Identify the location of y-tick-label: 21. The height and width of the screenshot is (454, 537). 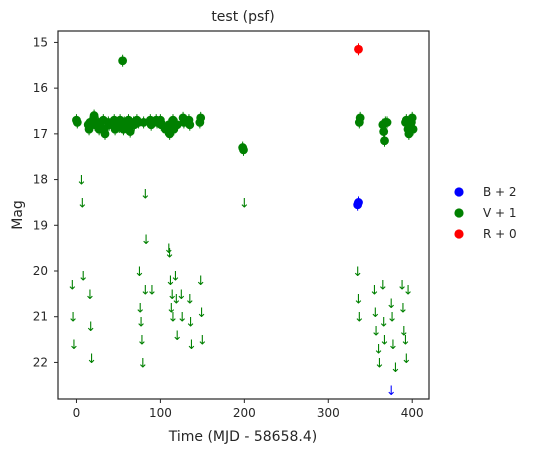
(40, 317).